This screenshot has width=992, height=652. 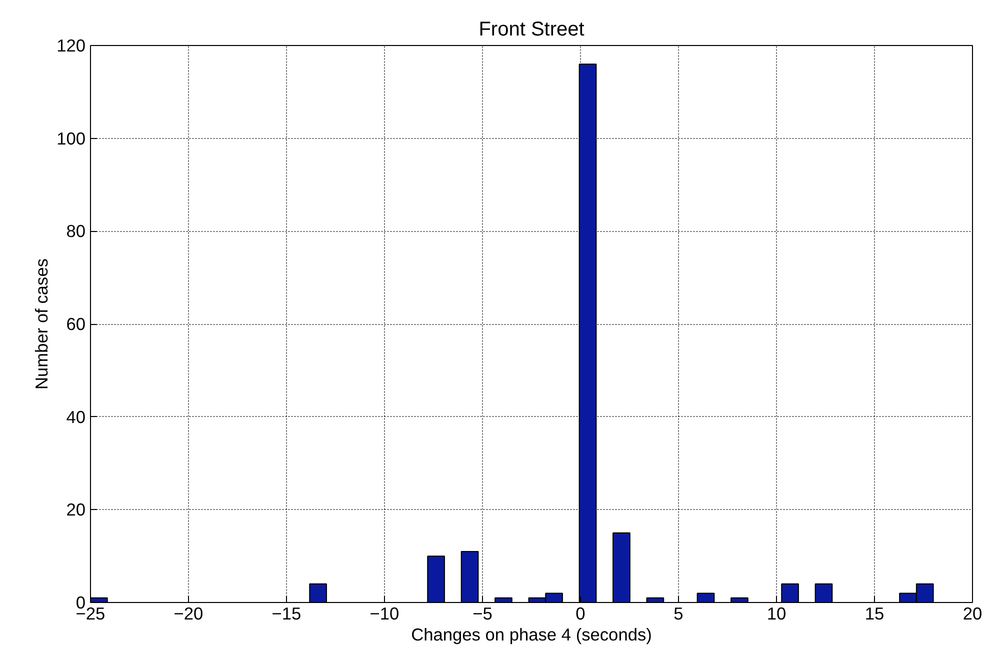 I want to click on y-tick-label: 40, so click(x=76, y=416).